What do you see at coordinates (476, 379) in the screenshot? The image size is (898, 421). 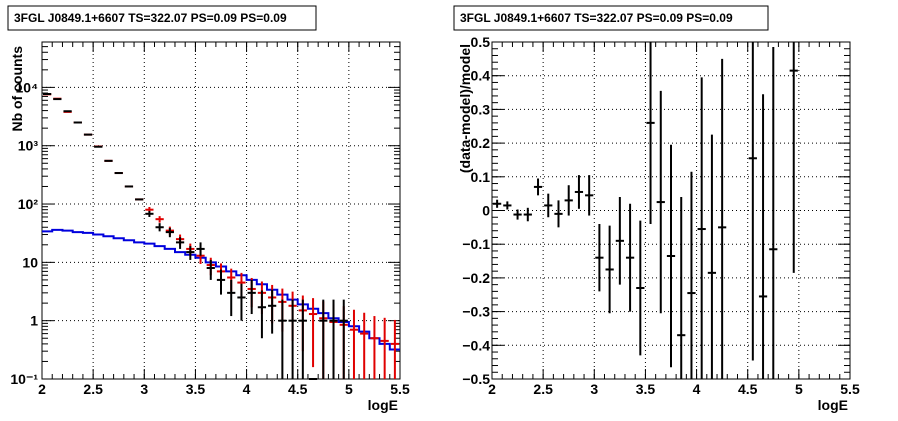 I see `y-tick-label: −0.5` at bounding box center [476, 379].